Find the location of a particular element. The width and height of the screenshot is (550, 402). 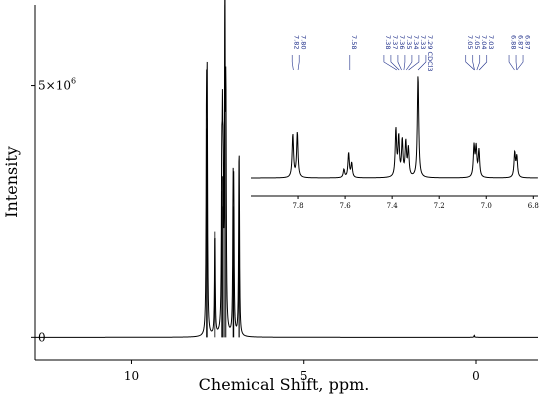

x-axis-label: Chemical Shift, ppm. is located at coordinates (284, 384).